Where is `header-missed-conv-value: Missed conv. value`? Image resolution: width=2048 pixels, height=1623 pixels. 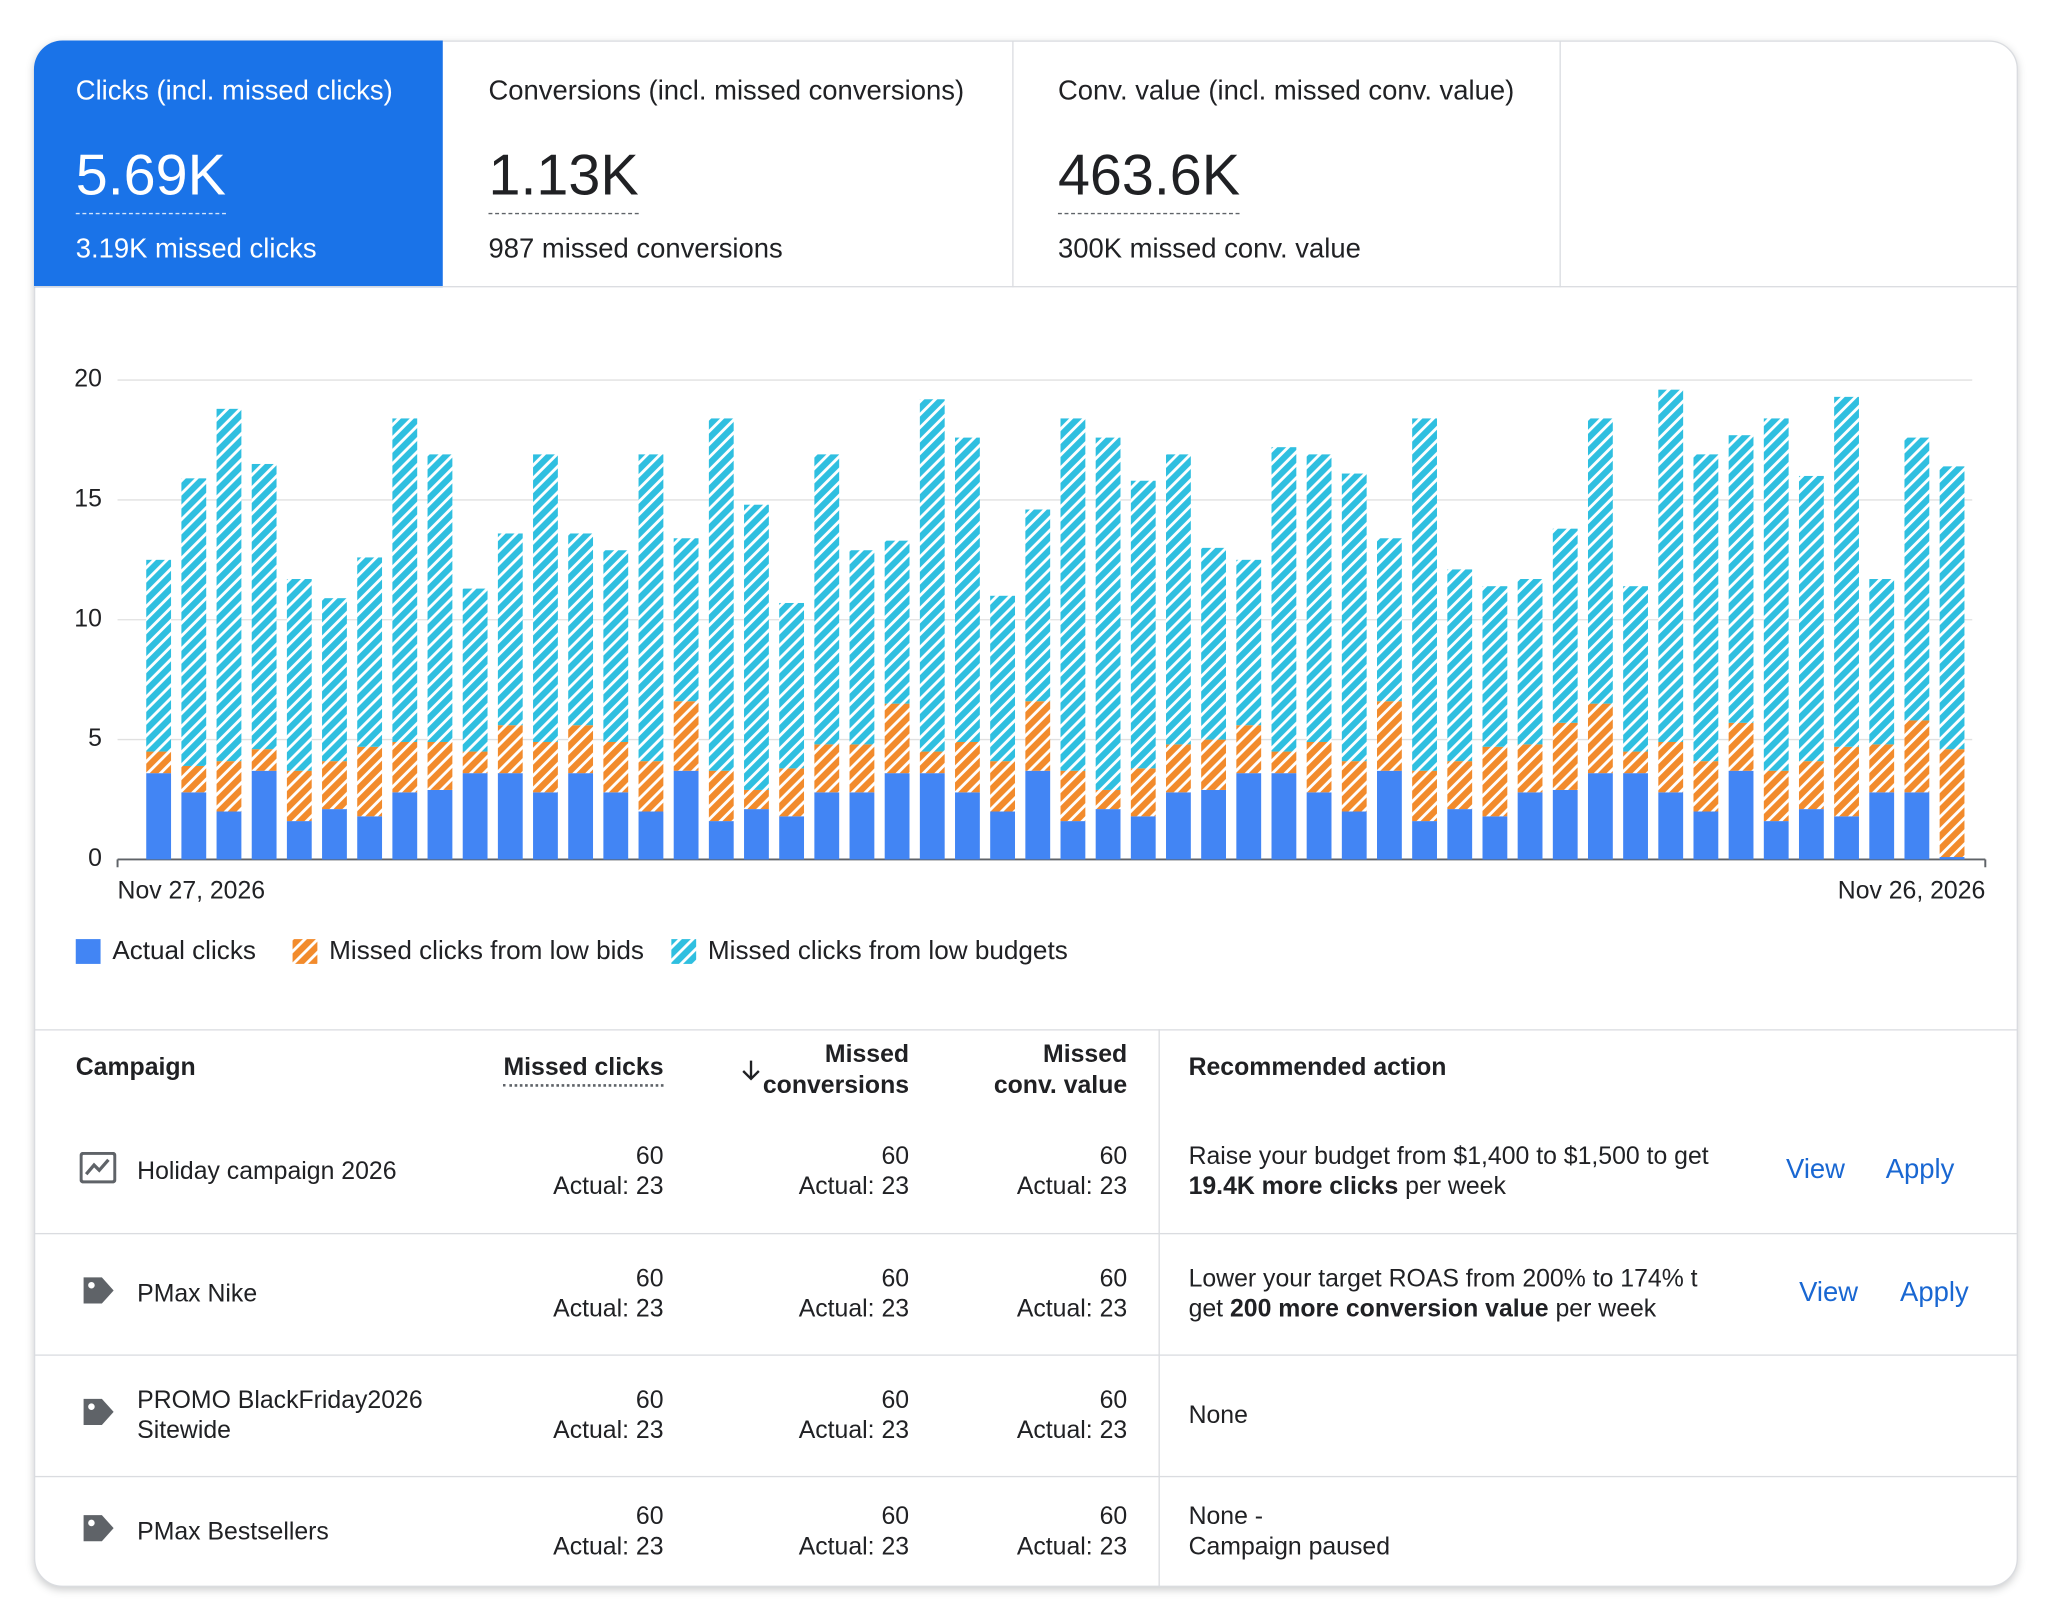 header-missed-conv-value: Missed conv. value is located at coordinates (1060, 1070).